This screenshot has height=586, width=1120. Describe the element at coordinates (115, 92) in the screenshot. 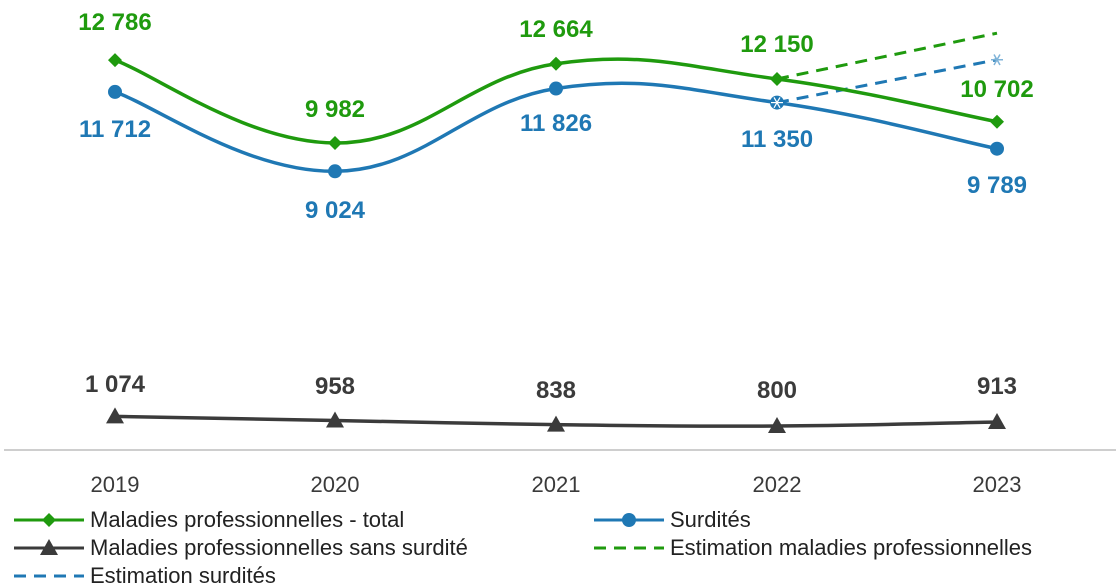

I see `point-surdites-2019` at that location.